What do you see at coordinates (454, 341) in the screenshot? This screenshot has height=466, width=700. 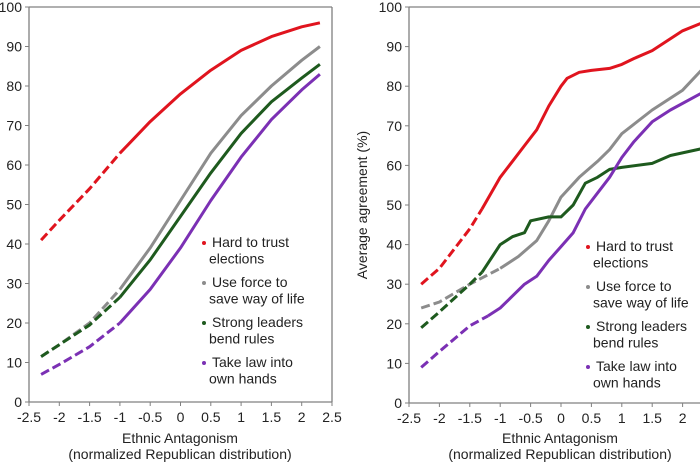 I see `series-line-4-sparse` at bounding box center [454, 341].